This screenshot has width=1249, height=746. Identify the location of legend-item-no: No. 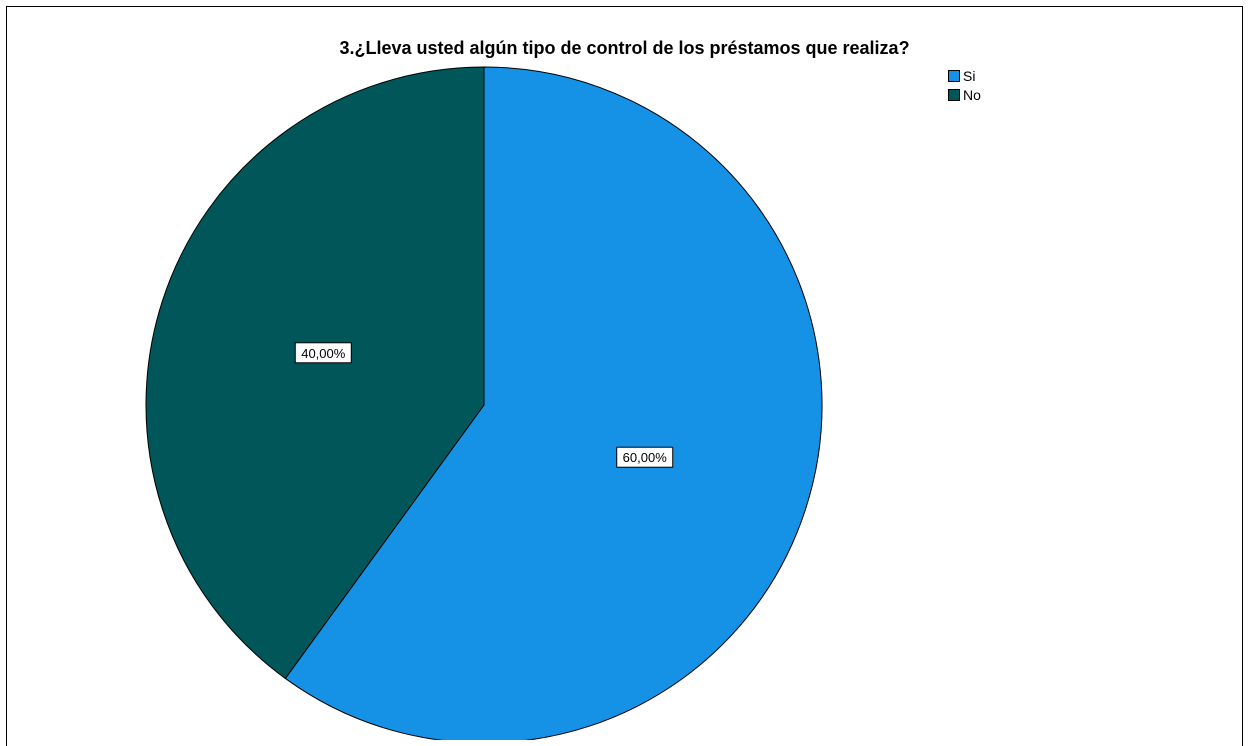
(964, 94).